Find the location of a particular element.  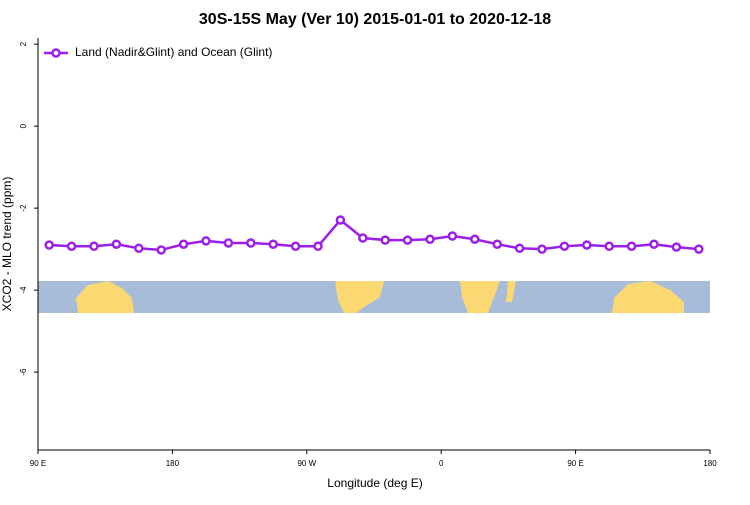

map-strip is located at coordinates (374, 297).